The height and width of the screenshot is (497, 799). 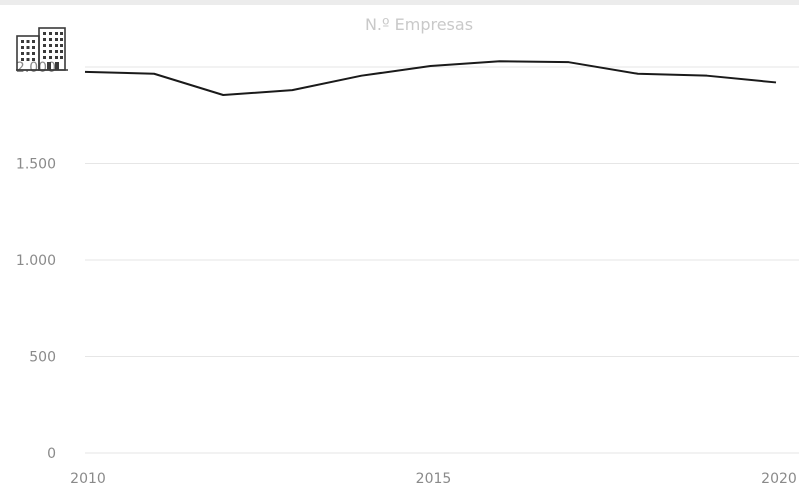 I want to click on x-tick-label: 2010, so click(x=88, y=479).